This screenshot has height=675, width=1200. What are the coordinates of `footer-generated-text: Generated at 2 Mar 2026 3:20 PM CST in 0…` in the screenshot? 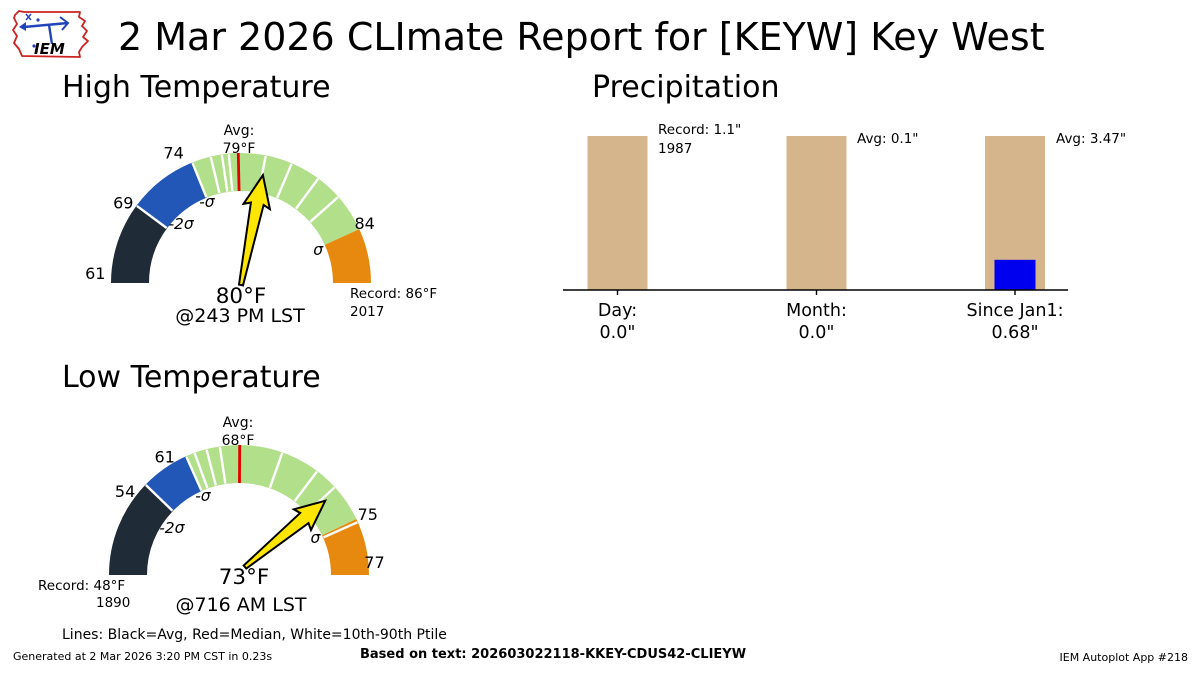 It's located at (143, 656).